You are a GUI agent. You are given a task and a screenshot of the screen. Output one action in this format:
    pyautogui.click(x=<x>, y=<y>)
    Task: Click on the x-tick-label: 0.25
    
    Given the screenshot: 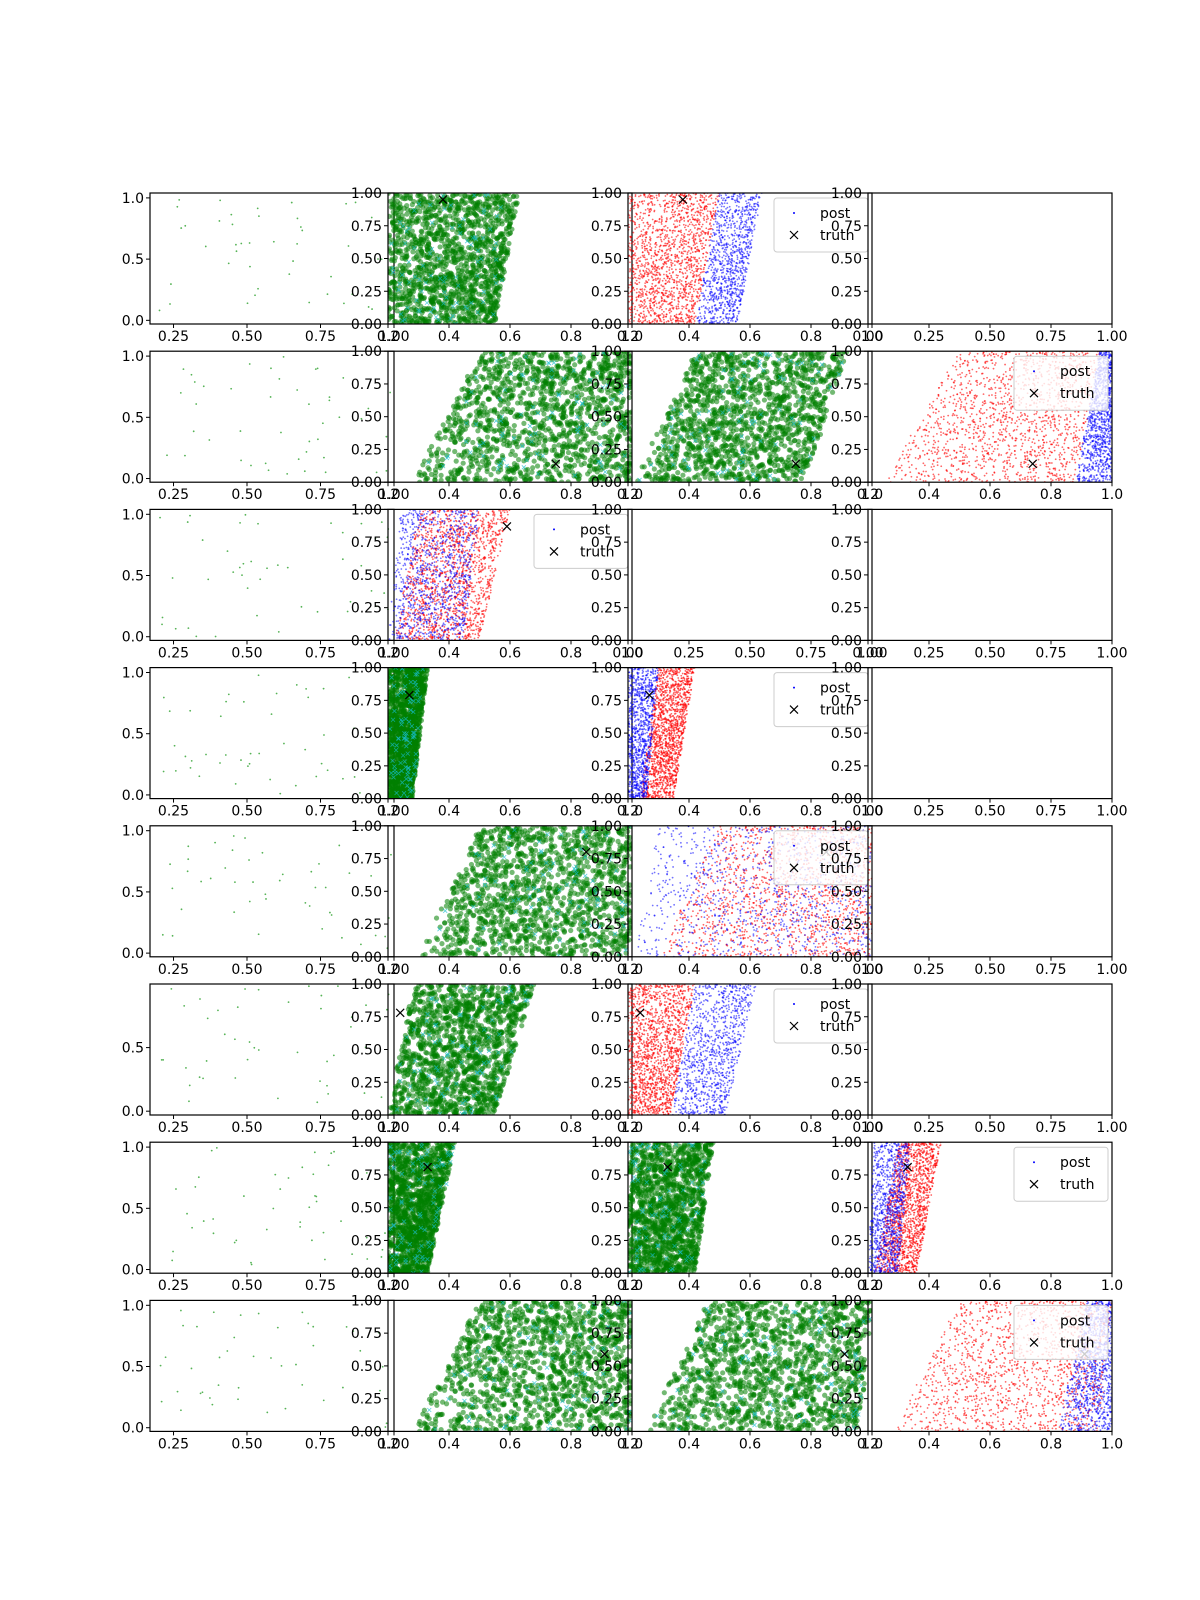 What is the action you would take?
    pyautogui.click(x=173, y=495)
    